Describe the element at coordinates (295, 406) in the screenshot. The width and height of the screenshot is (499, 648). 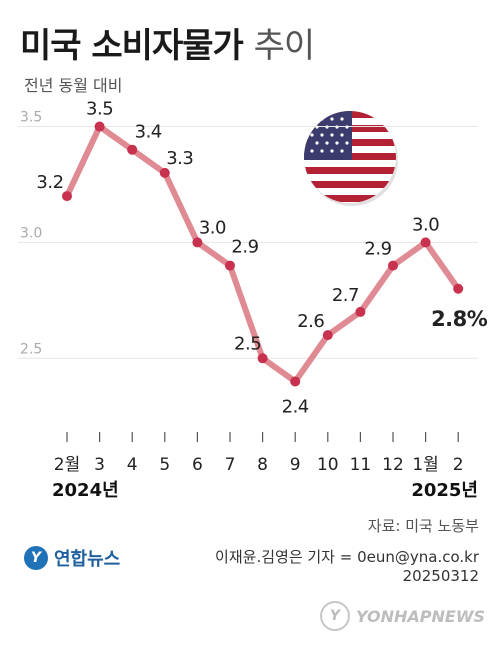
I see `data-label: 2.4` at that location.